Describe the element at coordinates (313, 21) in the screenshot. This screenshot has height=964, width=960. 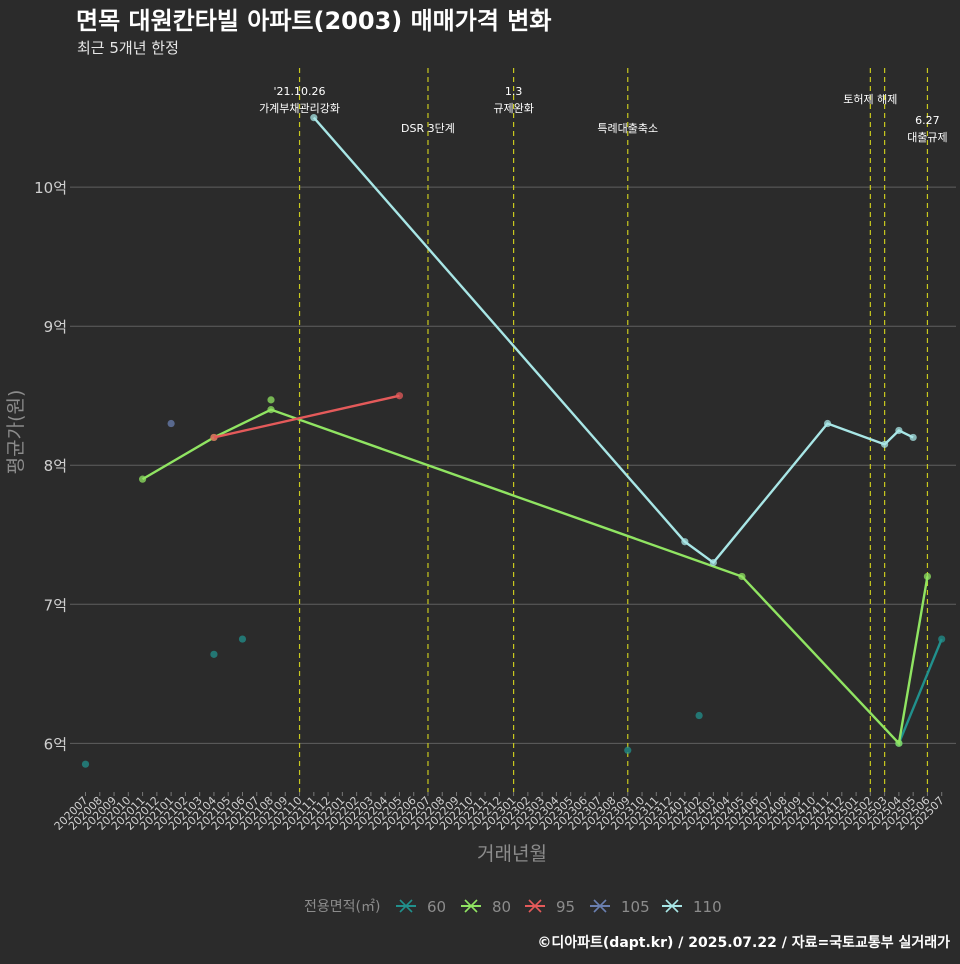
I see `chart-title: 면목 대원칸타빌 아파트(2003) 매매가격 변화` at that location.